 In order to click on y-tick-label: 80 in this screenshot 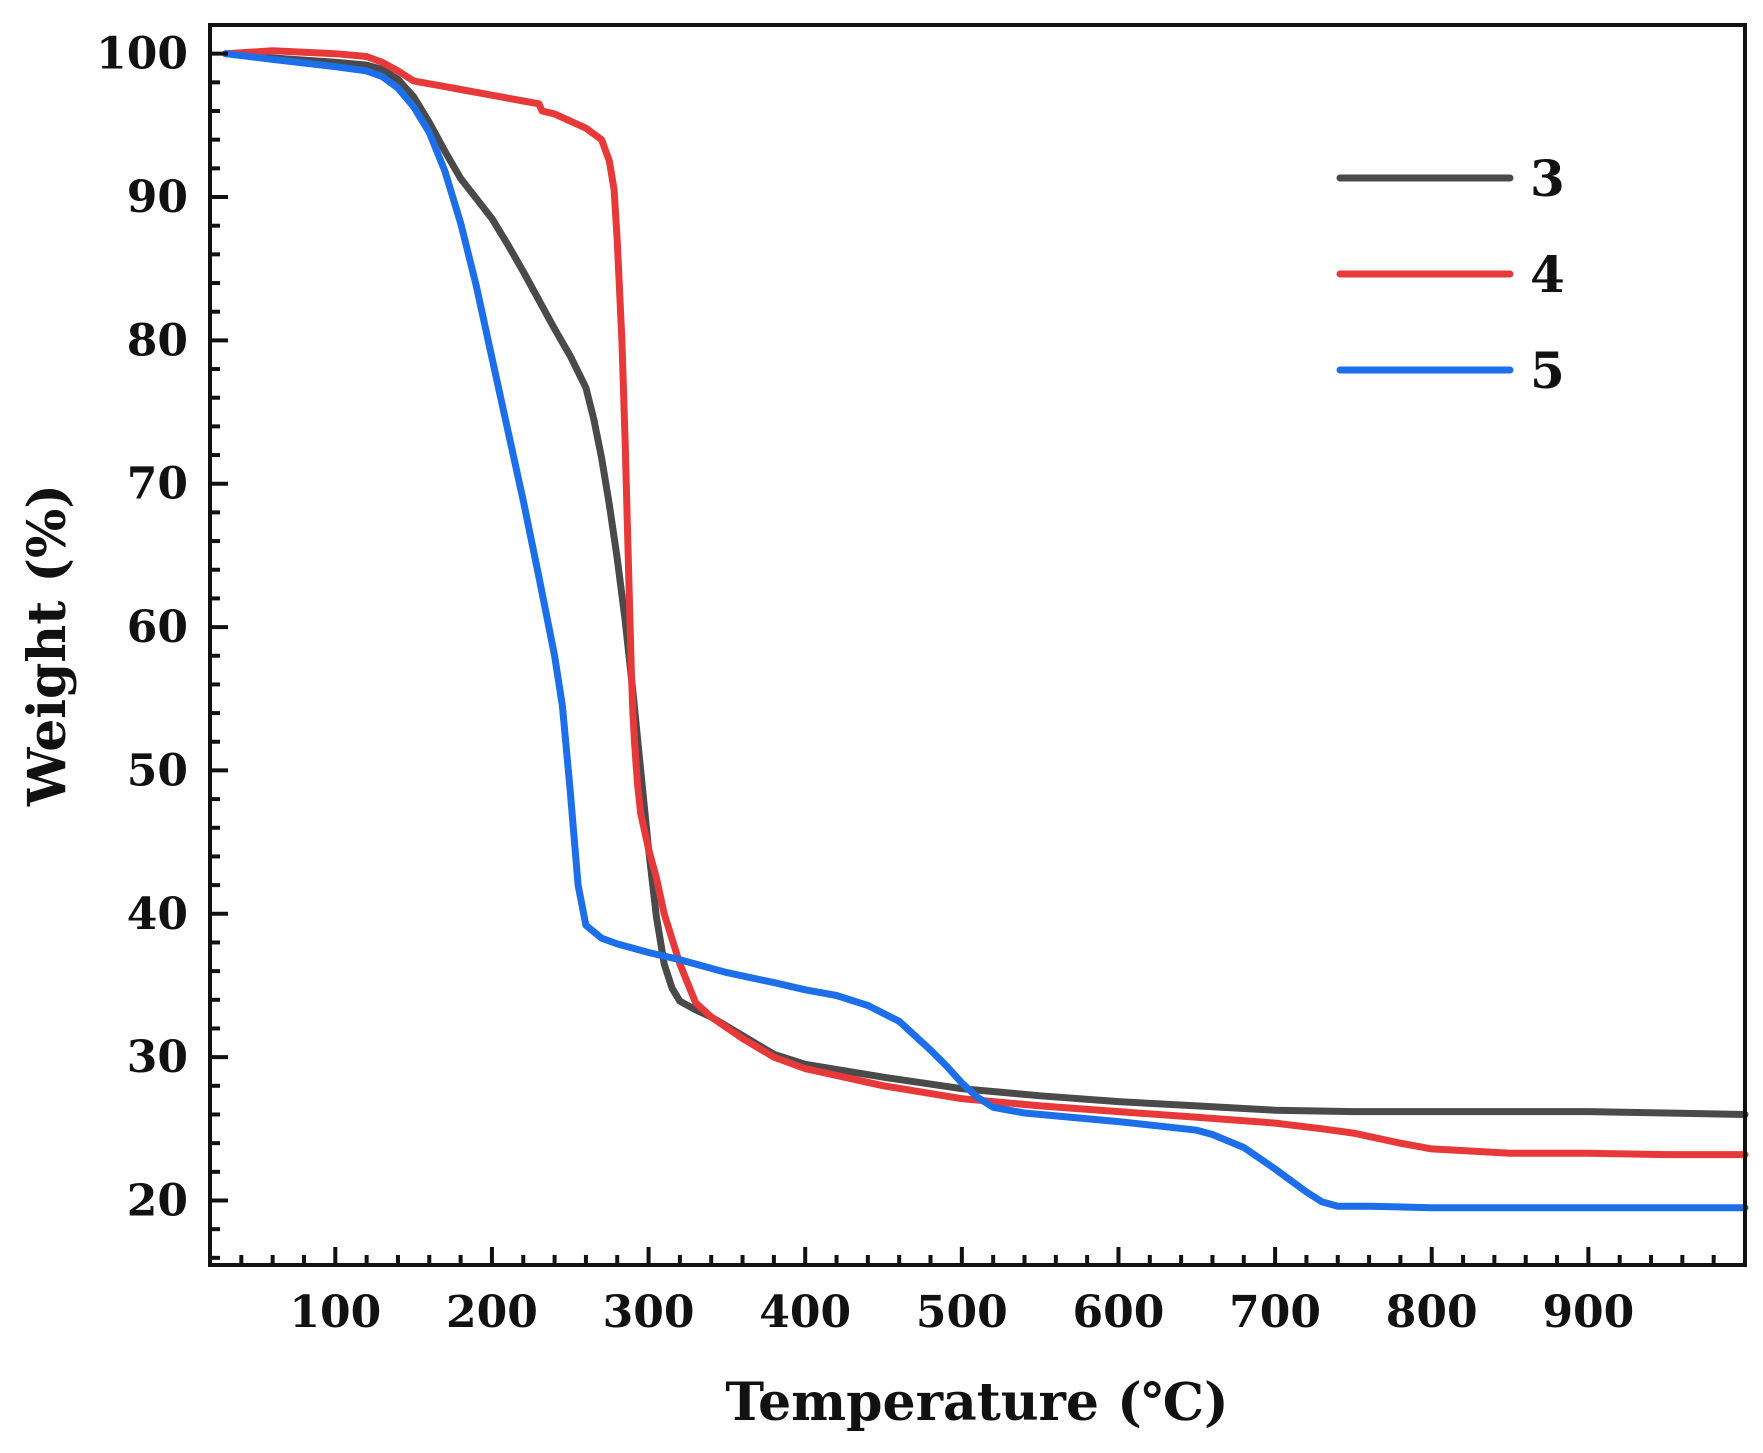, I will do `click(157, 340)`.